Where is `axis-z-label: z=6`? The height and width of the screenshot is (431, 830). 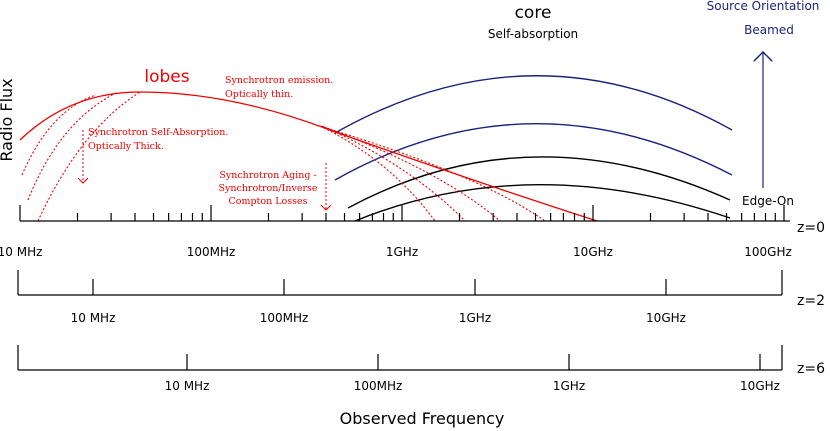 axis-z-label: z=6 is located at coordinates (811, 369).